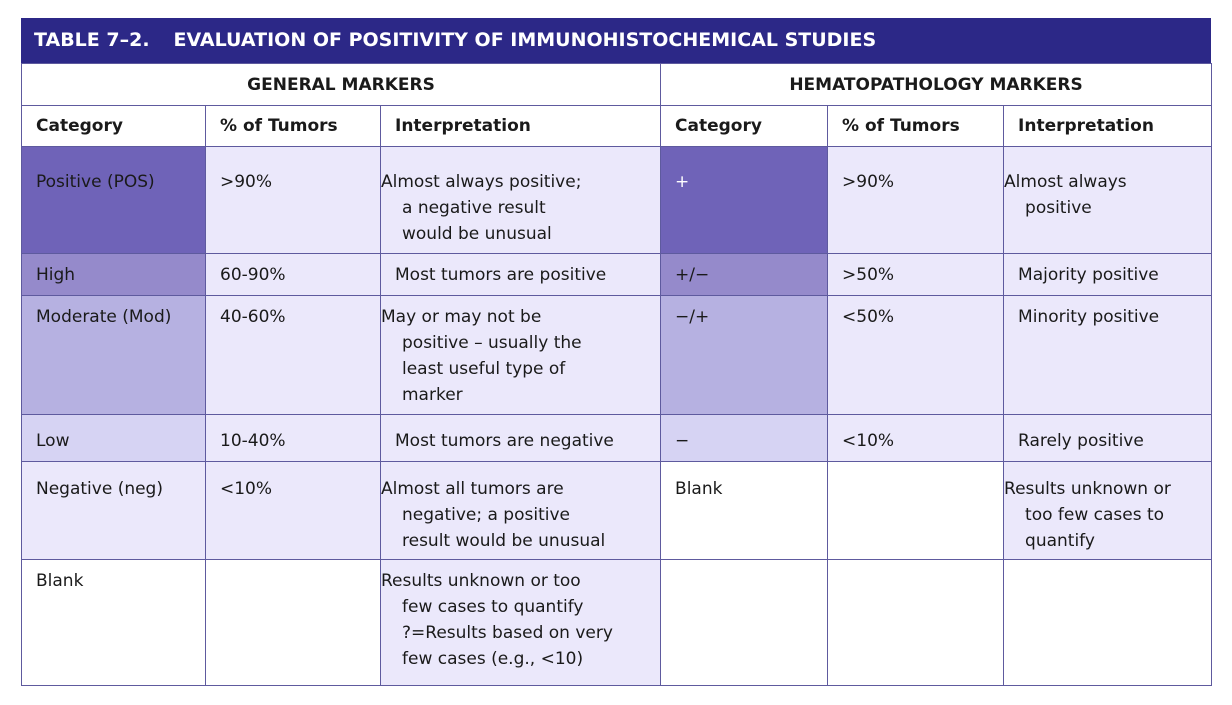 Image resolution: width=1232 pixels, height=705 pixels. Describe the element at coordinates (916, 274) in the screenshot. I see `percent-cell: >50%` at that location.